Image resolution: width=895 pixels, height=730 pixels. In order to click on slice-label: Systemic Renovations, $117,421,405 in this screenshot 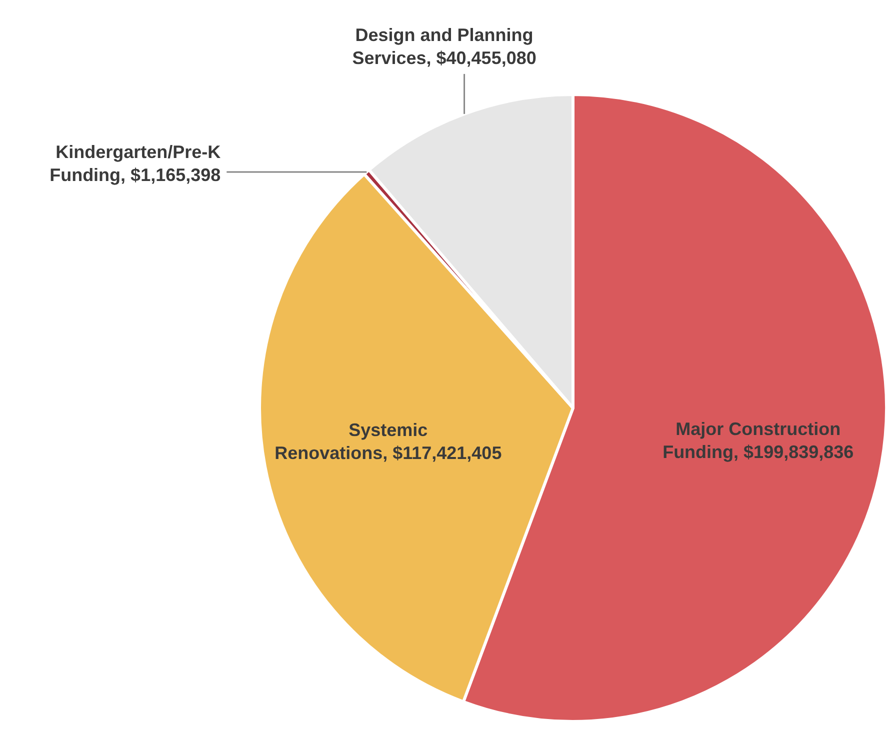, I will do `click(388, 442)`.